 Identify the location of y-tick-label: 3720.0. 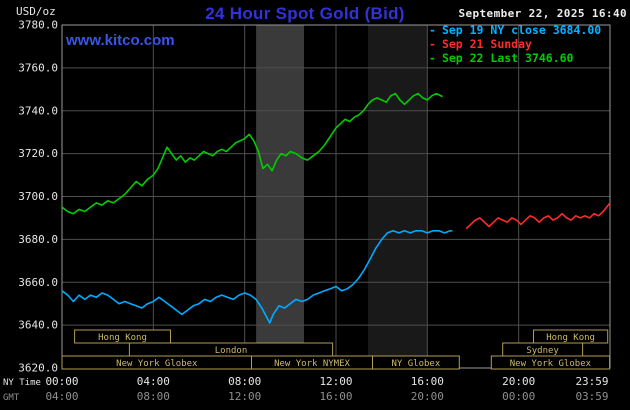
(38, 153).